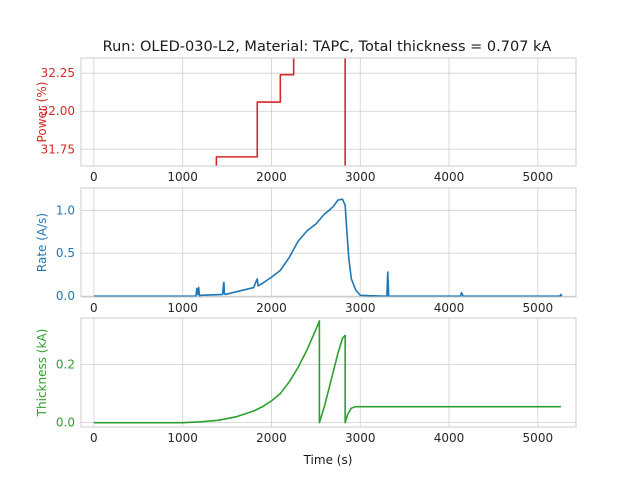 Image resolution: width=640 pixels, height=480 pixels. Describe the element at coordinates (42, 242) in the screenshot. I see `y-axis-label: Rate (A/s)` at that location.